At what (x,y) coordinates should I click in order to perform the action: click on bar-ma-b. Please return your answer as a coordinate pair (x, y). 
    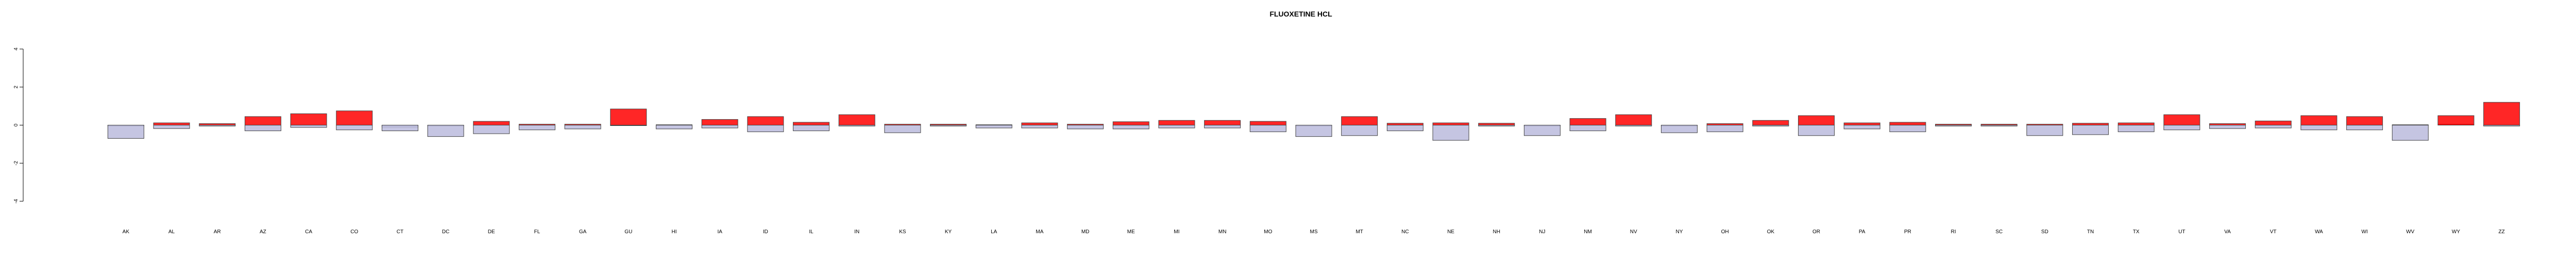
    Looking at the image, I should click on (1039, 126).